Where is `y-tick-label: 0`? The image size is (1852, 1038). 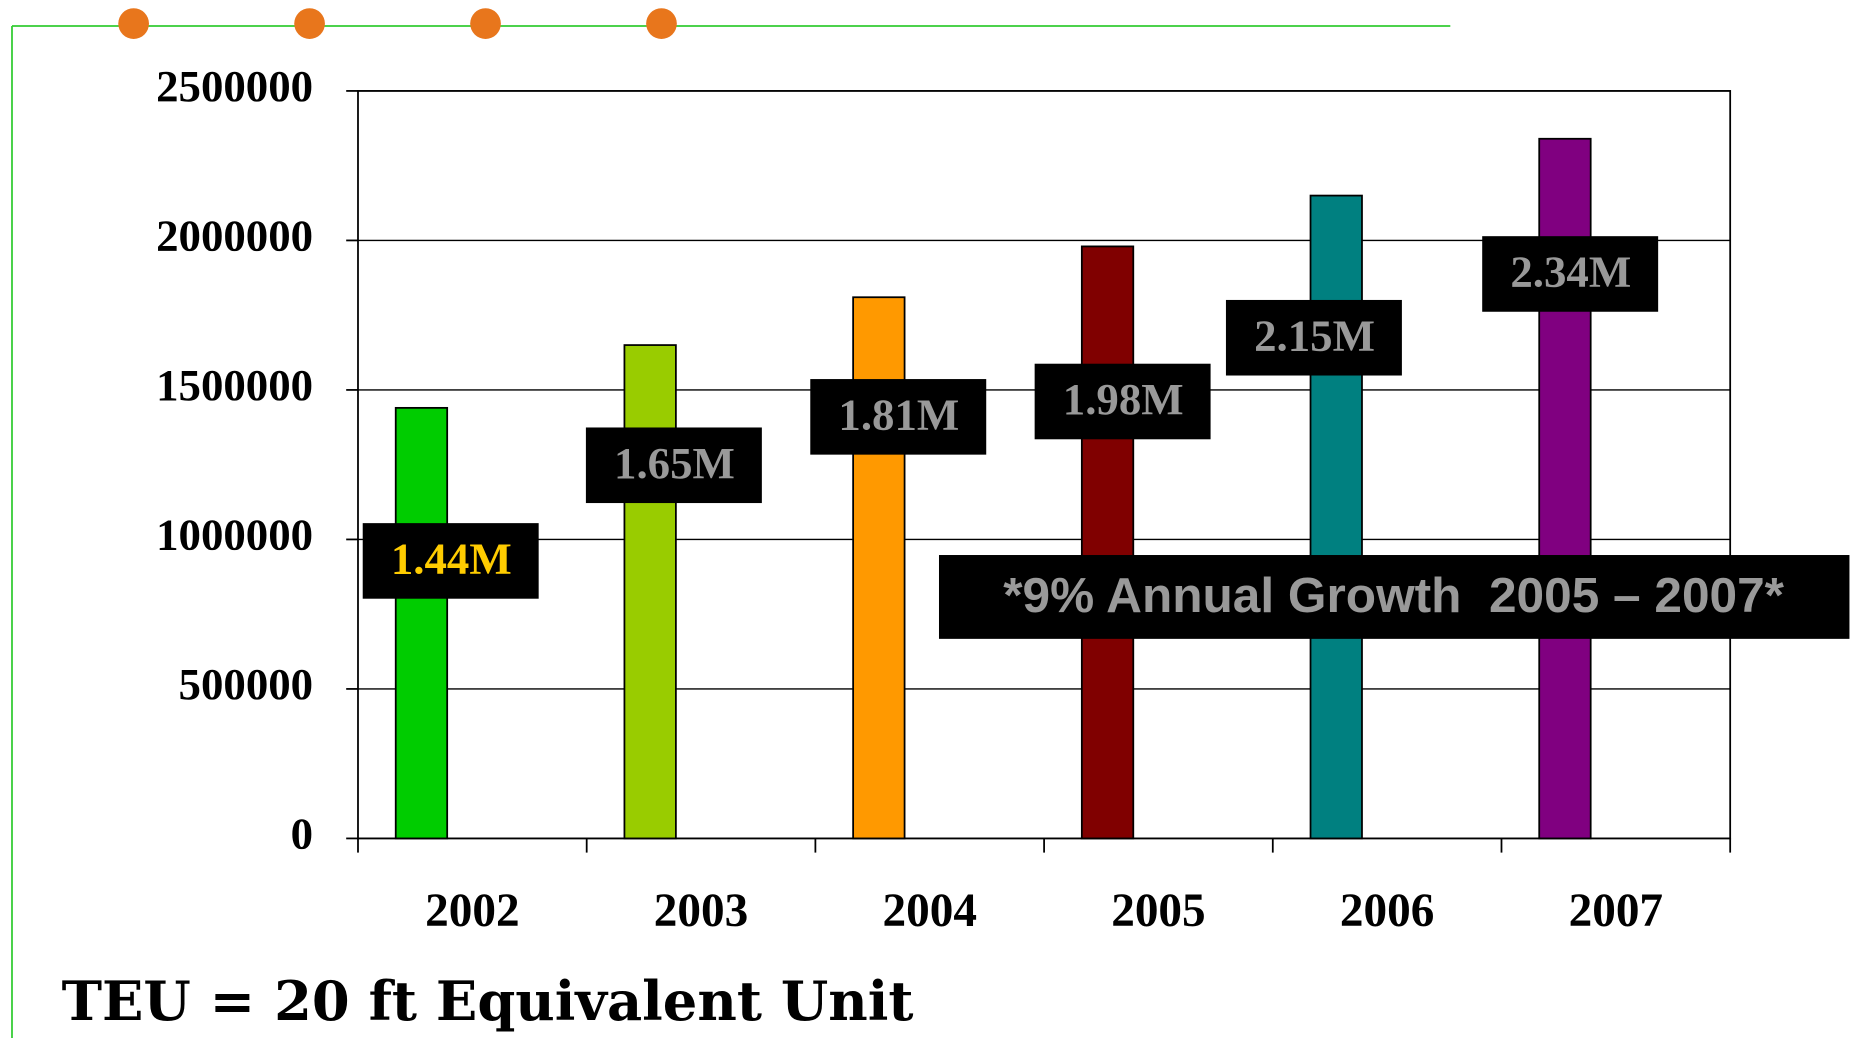 y-tick-label: 0 is located at coordinates (302, 834).